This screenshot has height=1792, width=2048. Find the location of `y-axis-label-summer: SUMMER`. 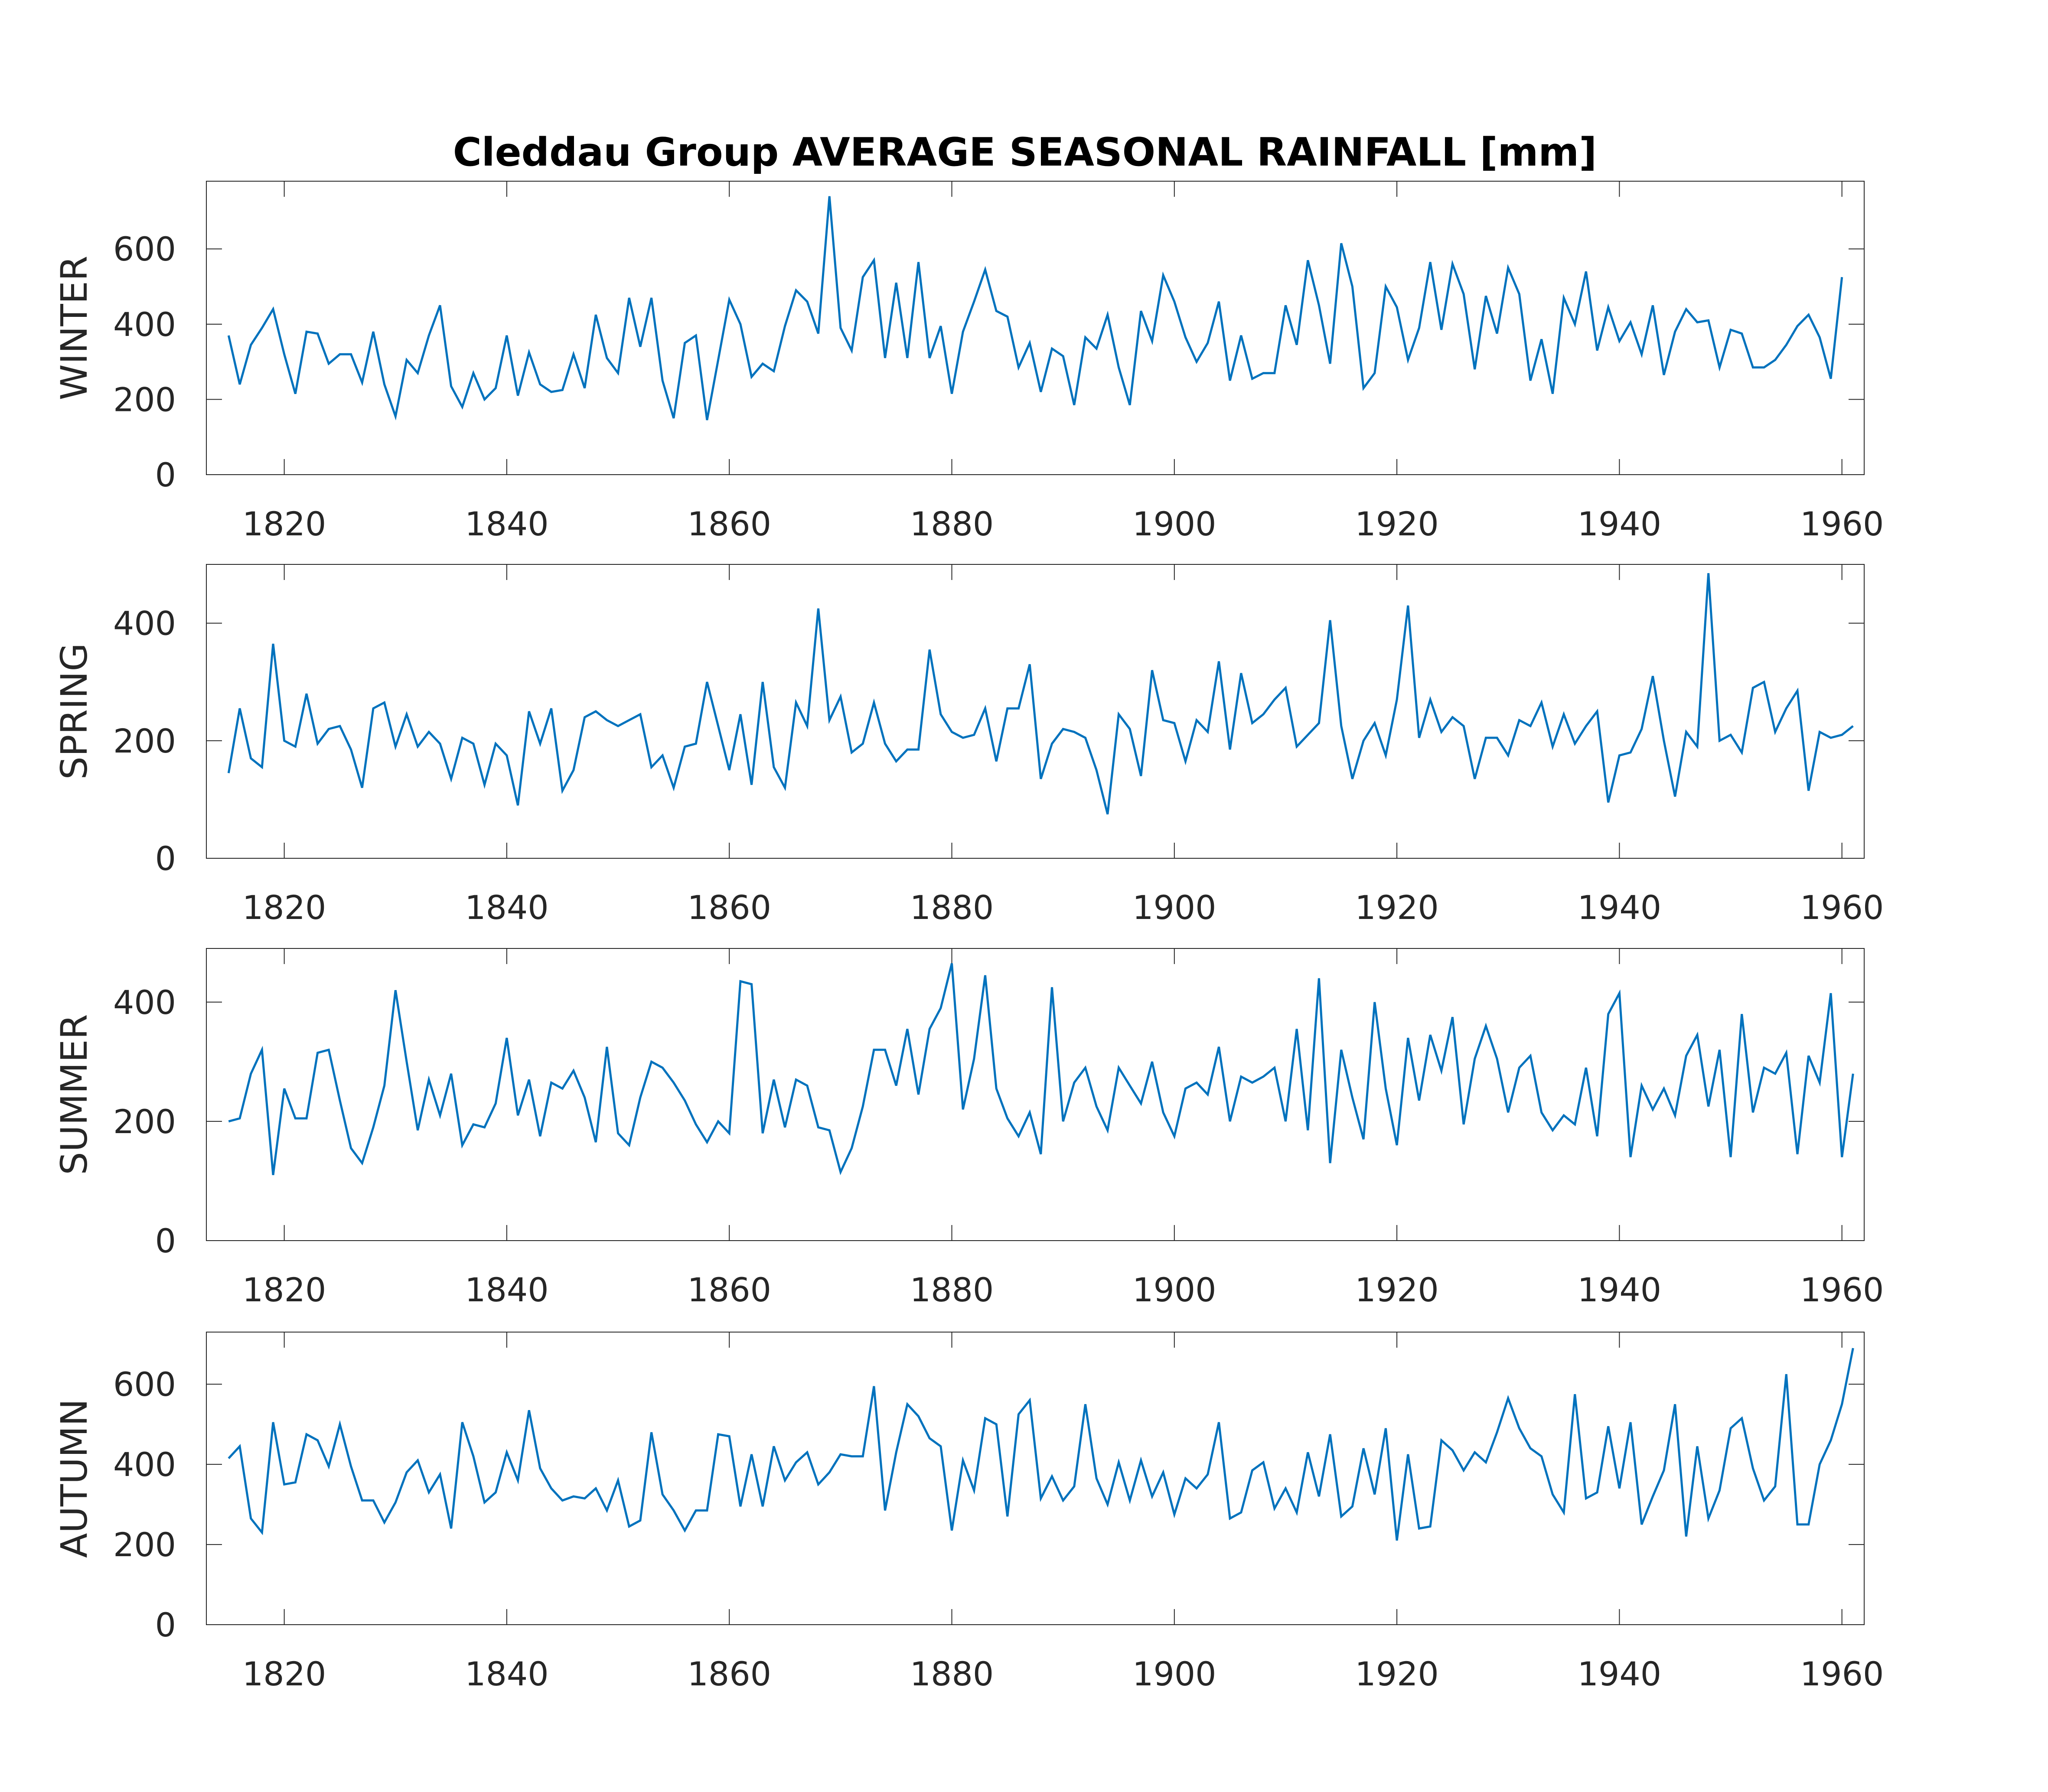

y-axis-label-summer: SUMMER is located at coordinates (74, 1094).